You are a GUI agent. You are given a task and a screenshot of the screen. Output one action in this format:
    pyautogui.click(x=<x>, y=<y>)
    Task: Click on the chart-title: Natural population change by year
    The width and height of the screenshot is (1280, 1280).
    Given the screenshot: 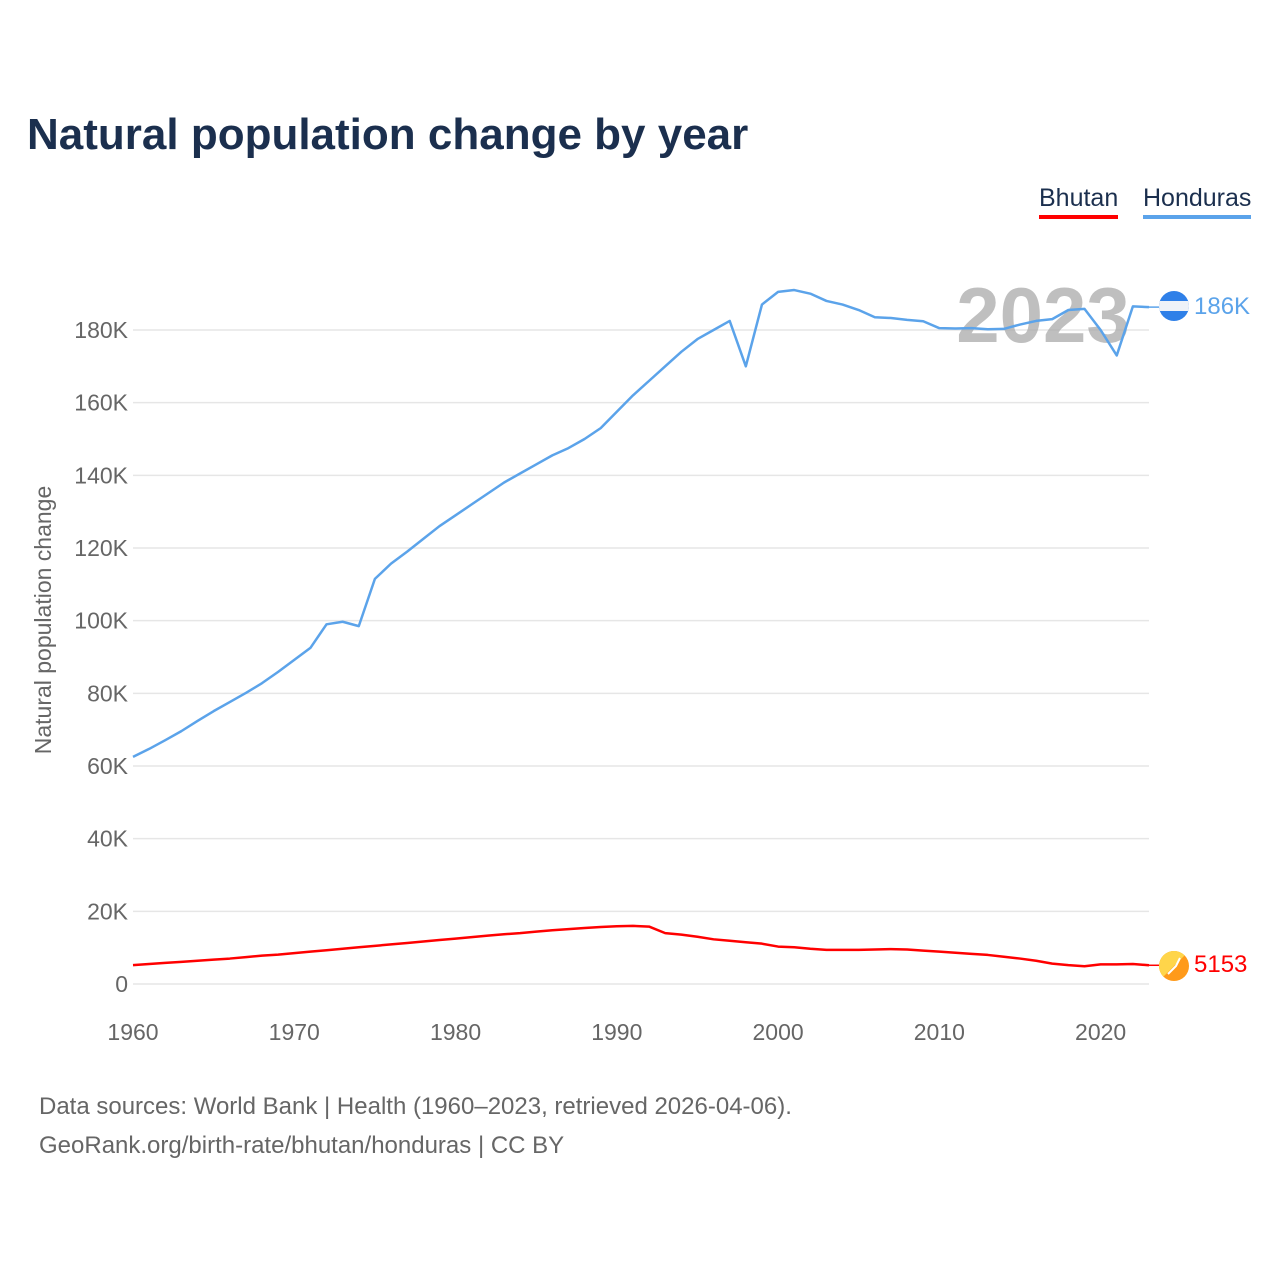 What is the action you would take?
    pyautogui.click(x=388, y=134)
    